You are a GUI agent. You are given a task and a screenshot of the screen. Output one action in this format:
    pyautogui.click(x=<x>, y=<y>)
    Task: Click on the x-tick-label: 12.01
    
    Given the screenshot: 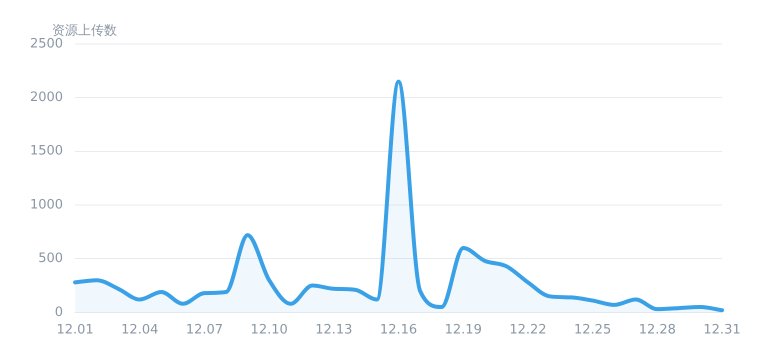 What is the action you would take?
    pyautogui.click(x=75, y=330)
    